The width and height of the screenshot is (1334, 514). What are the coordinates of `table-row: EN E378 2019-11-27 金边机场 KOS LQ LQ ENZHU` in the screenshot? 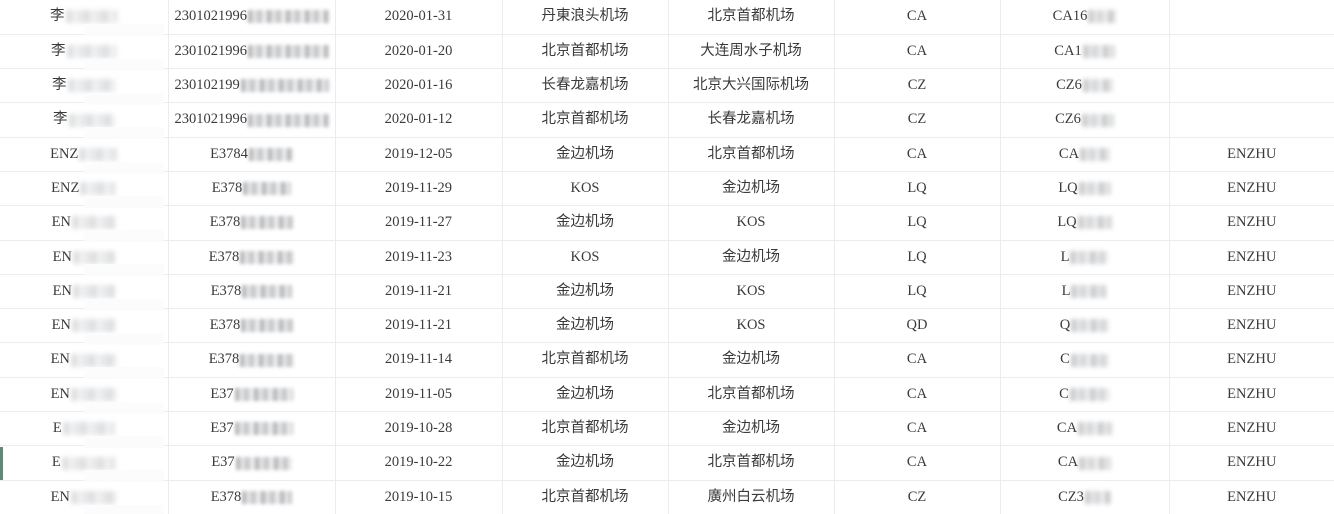 It's located at (667, 223).